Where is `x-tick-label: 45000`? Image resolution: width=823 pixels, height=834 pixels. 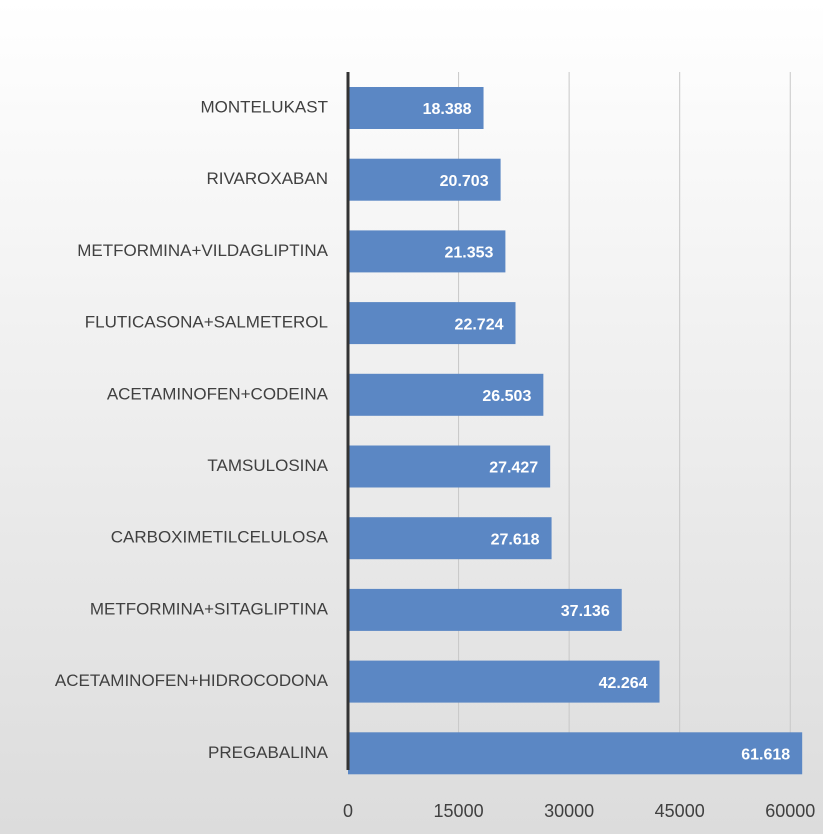 x-tick-label: 45000 is located at coordinates (680, 811).